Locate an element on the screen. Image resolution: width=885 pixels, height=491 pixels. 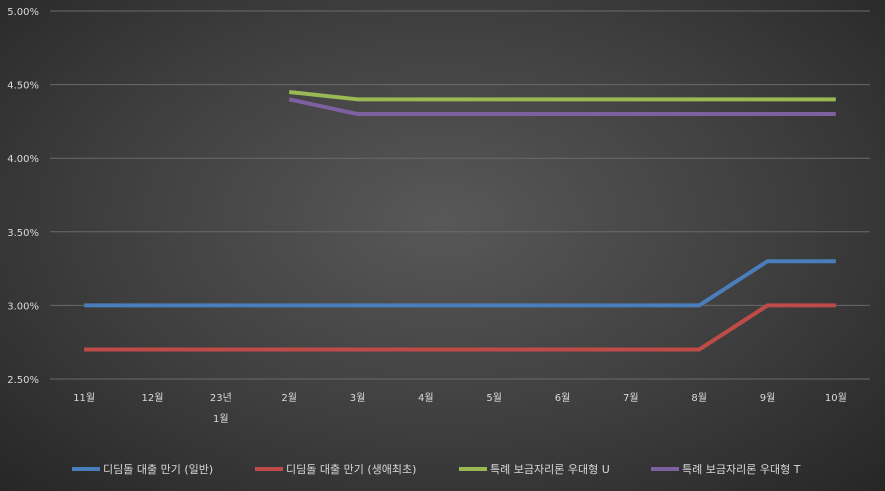
x-axis-tick-labels: 11월 12월 23년 1월 2월 3월 4월 5월 6월 7월 8월 9월 10월 is located at coordinates (460, 408).